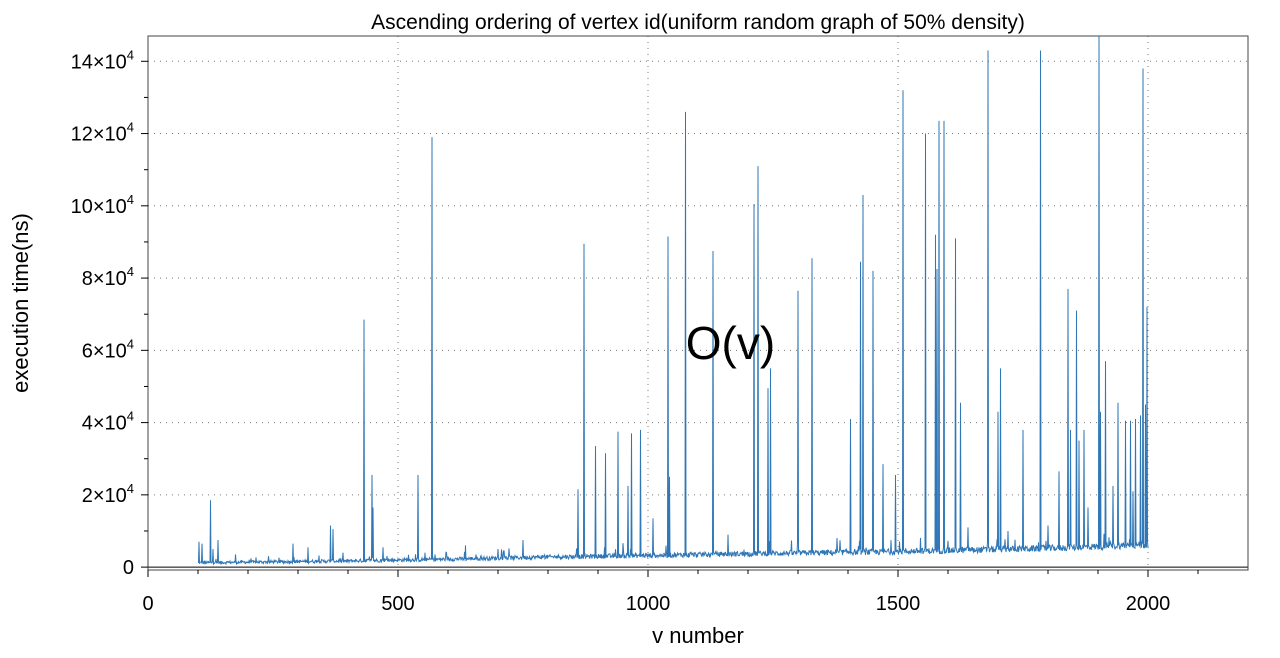 The width and height of the screenshot is (1280, 658). I want to click on y-tick-mantissa: 8×10, so click(104, 279).